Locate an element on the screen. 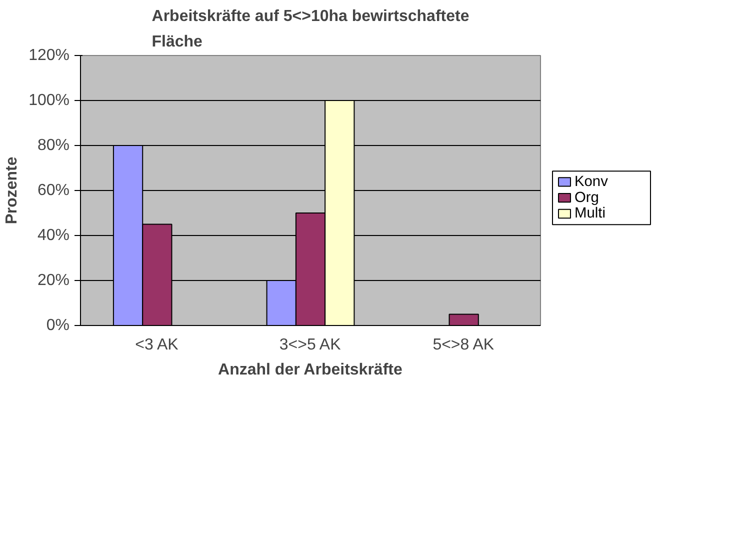 The image size is (739, 547). legend-label: Multi is located at coordinates (590, 214).